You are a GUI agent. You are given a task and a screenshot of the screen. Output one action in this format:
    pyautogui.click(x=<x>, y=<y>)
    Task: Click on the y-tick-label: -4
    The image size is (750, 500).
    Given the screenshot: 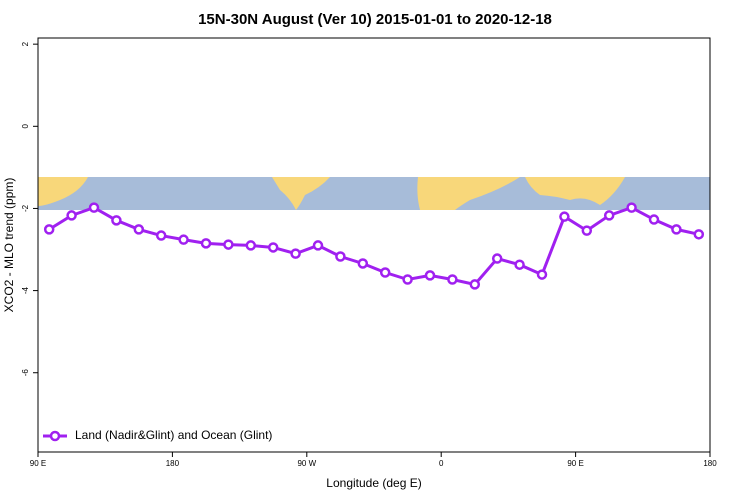 What is the action you would take?
    pyautogui.click(x=25, y=290)
    